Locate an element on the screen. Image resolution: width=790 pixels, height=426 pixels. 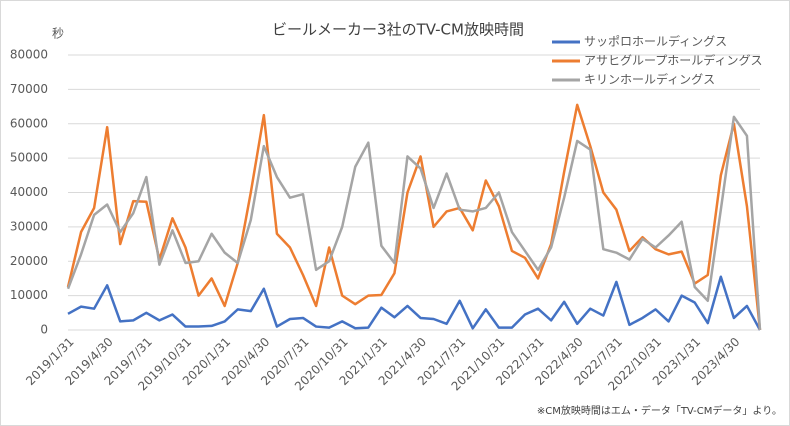
legend-label: キリンホールディングス is located at coordinates (649, 79).